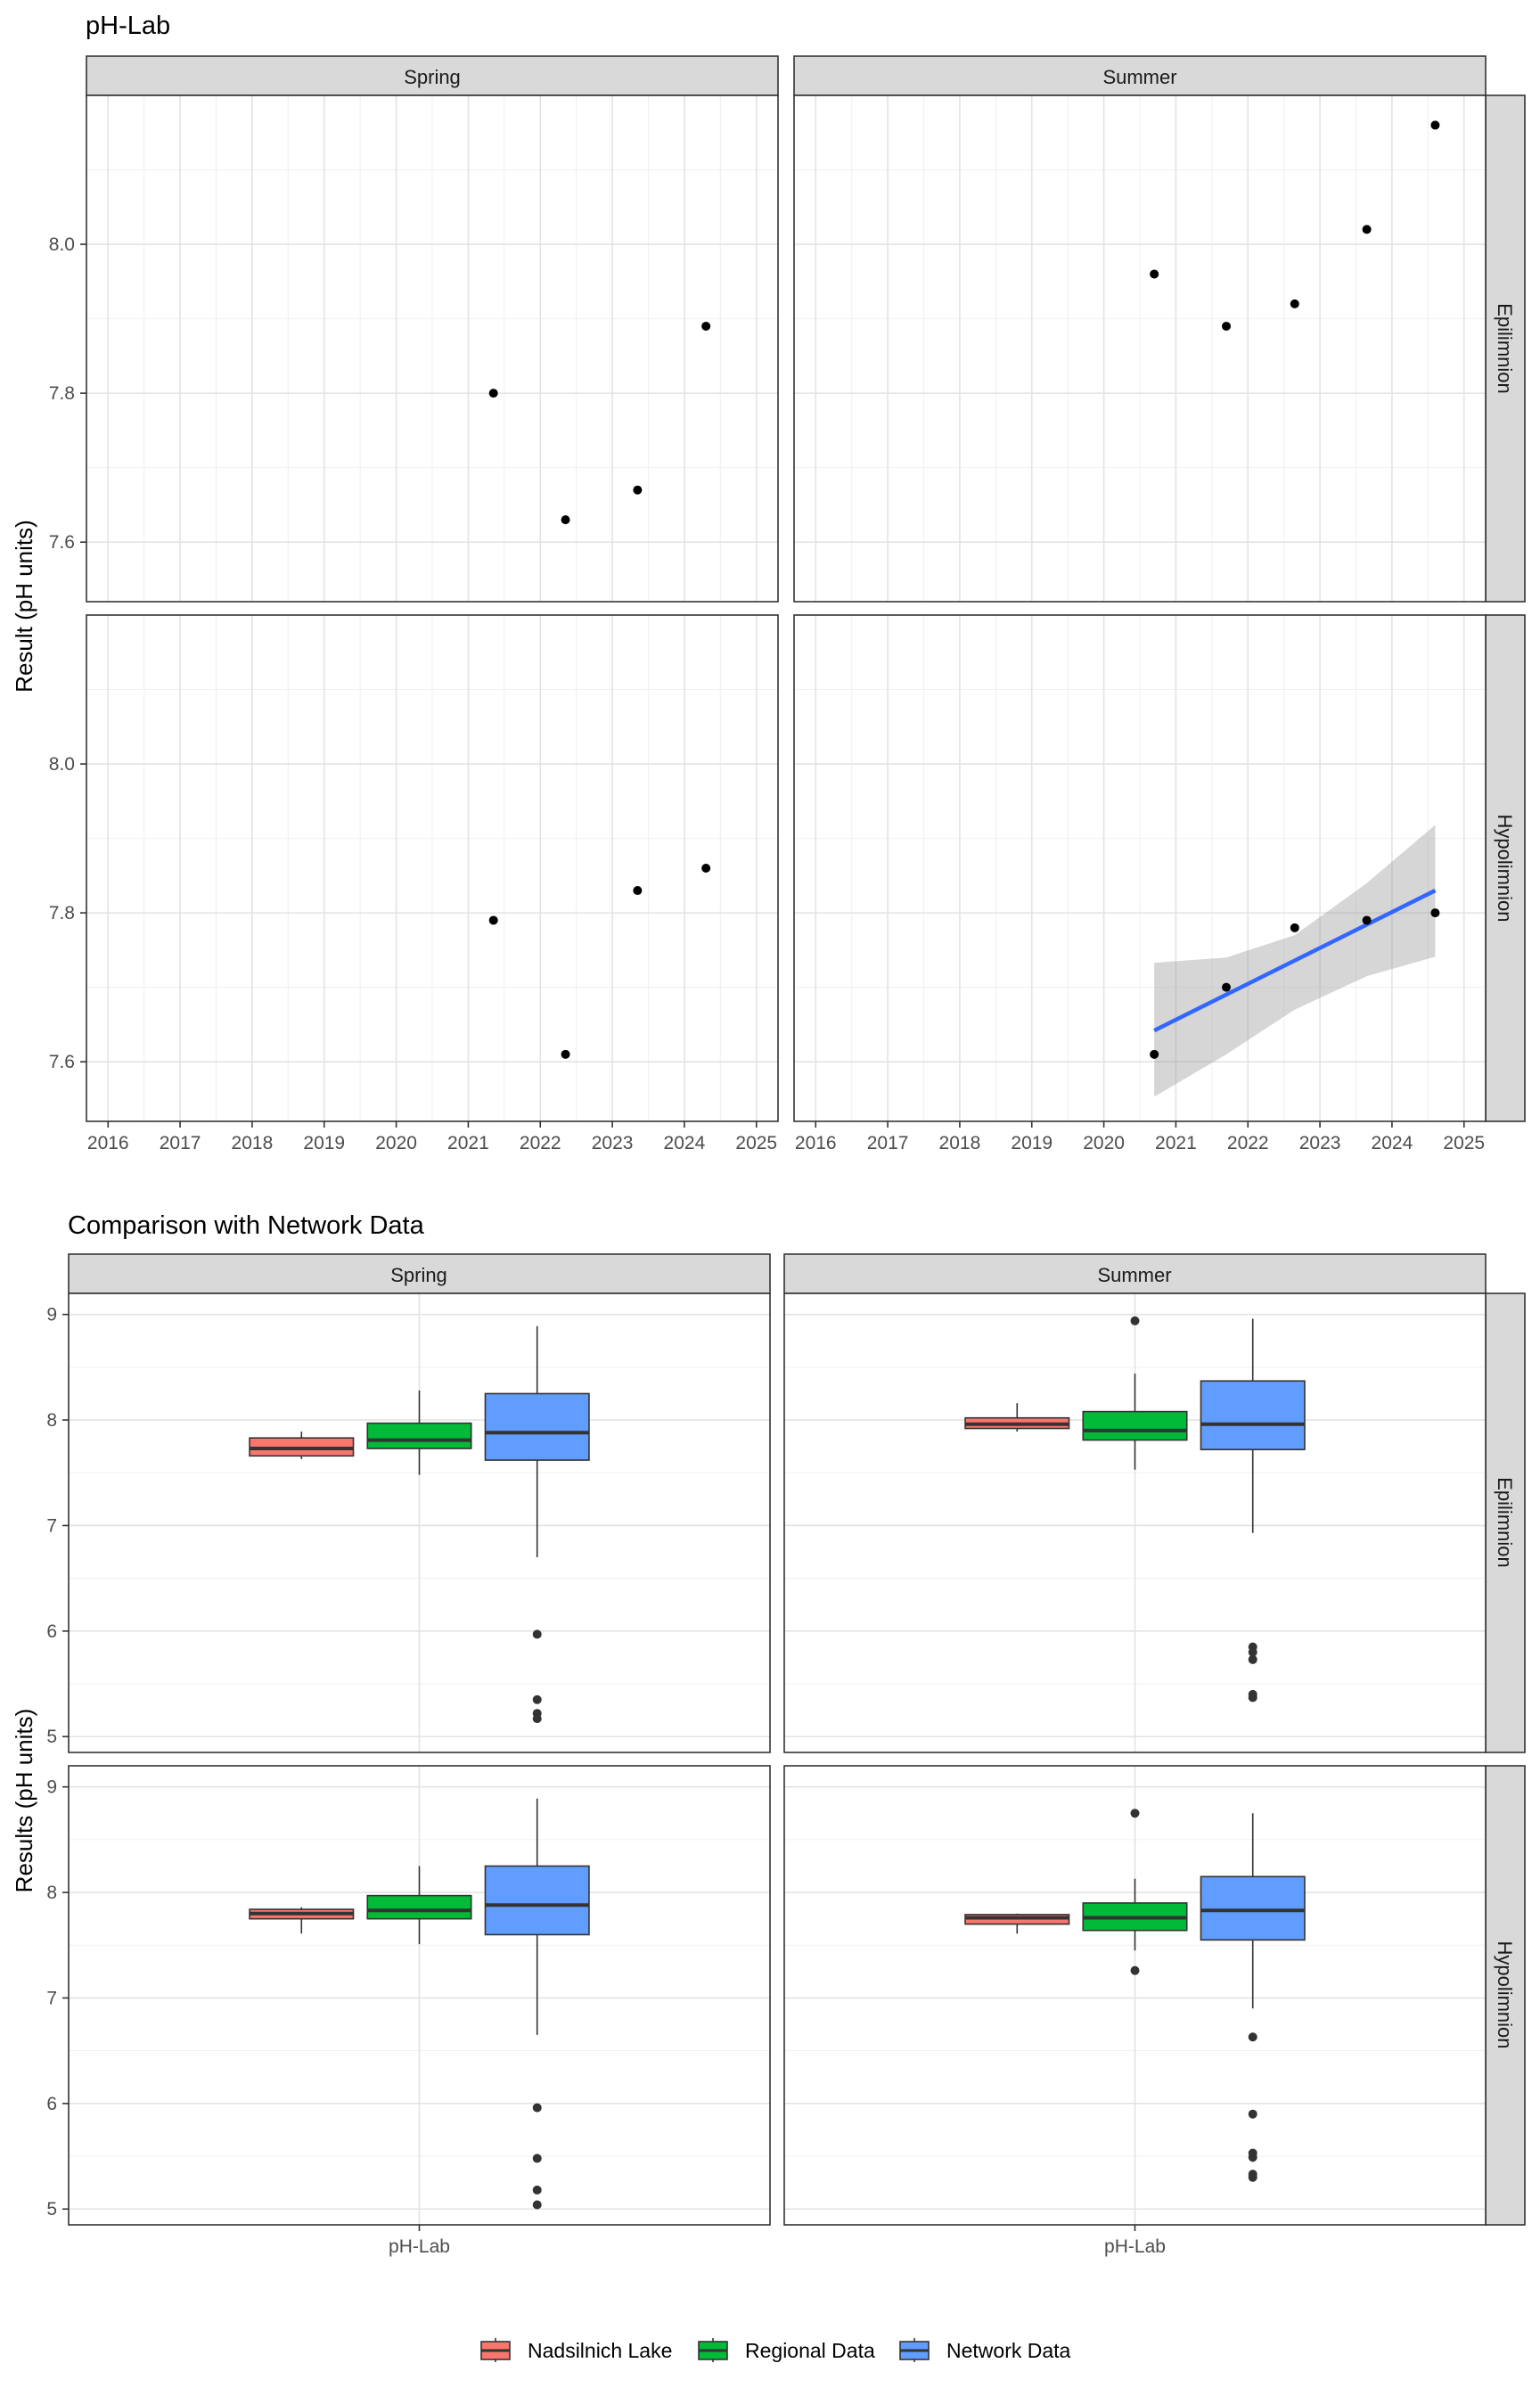 The height and width of the screenshot is (2396, 1540). Describe the element at coordinates (1295, 961) in the screenshot. I see `trend-line` at that location.